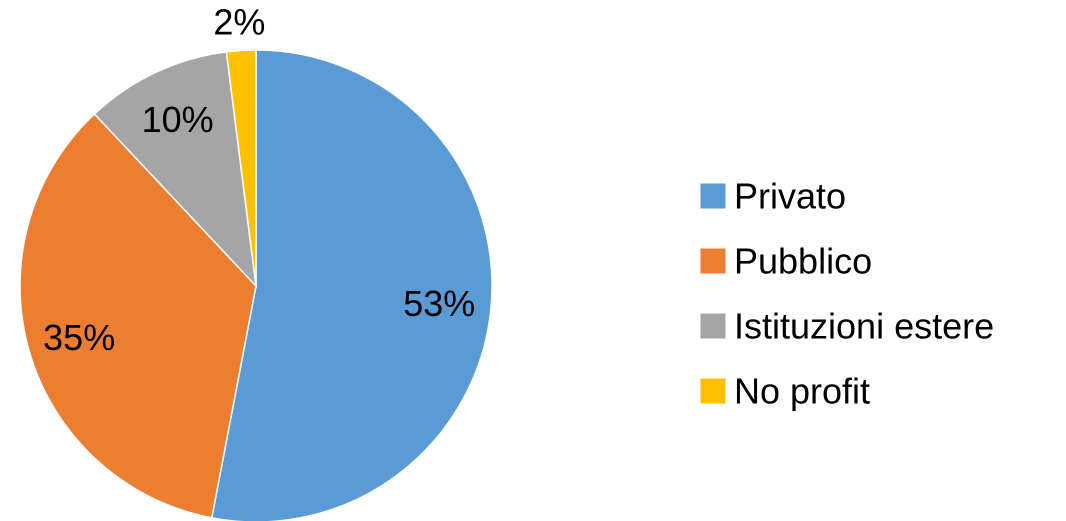  What do you see at coordinates (239, 22) in the screenshot?
I see `slice-label-no-profit: 2%` at bounding box center [239, 22].